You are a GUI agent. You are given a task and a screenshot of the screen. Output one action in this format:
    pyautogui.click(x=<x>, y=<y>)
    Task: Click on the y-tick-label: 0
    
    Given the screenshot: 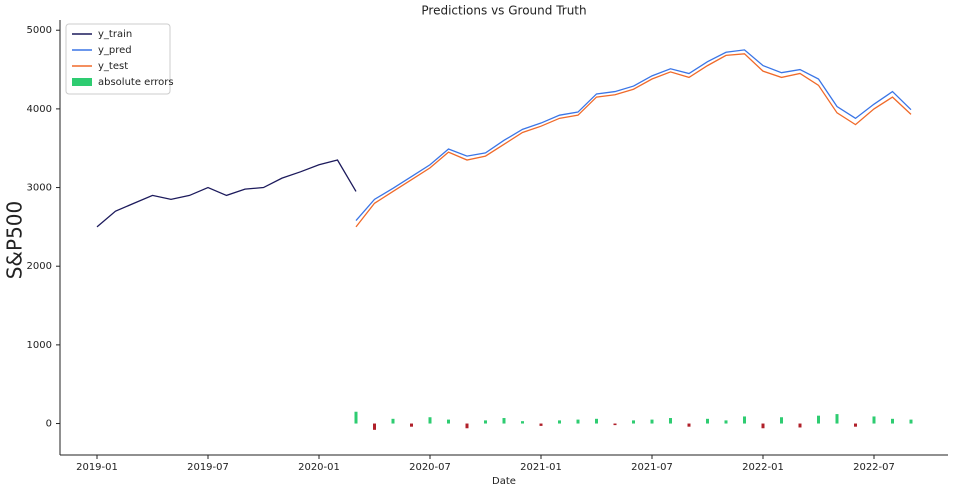 What is the action you would take?
    pyautogui.click(x=49, y=424)
    